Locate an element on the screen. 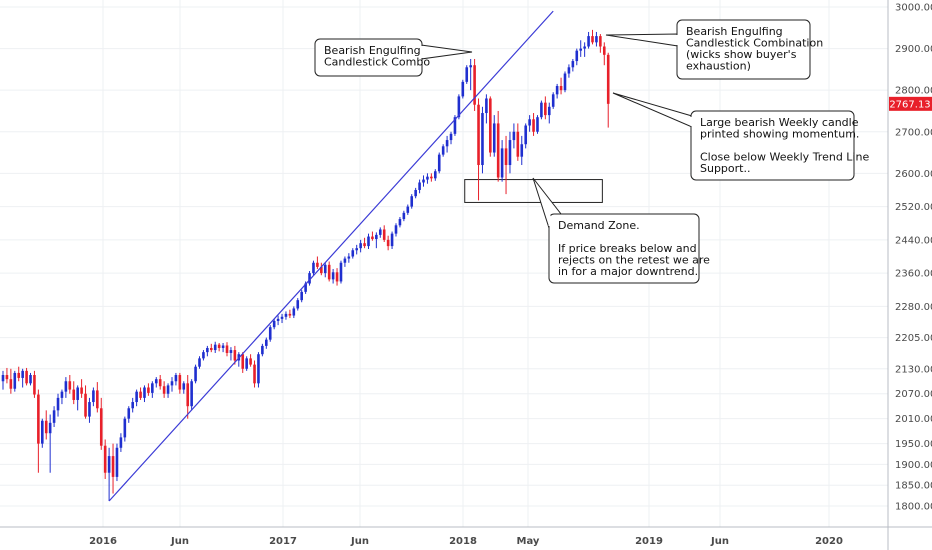  x-tick-label: 2019 is located at coordinates (649, 541).